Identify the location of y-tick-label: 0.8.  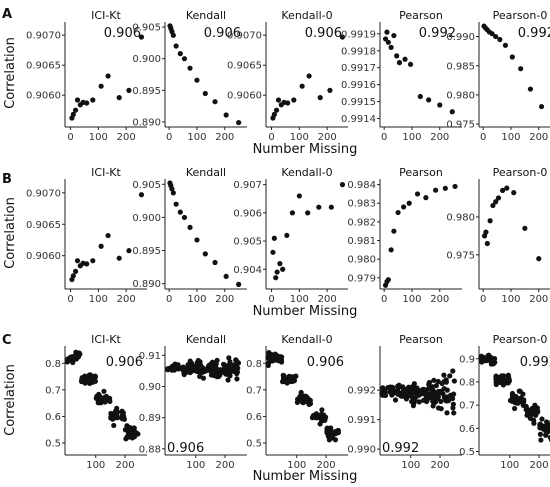
(467, 382).